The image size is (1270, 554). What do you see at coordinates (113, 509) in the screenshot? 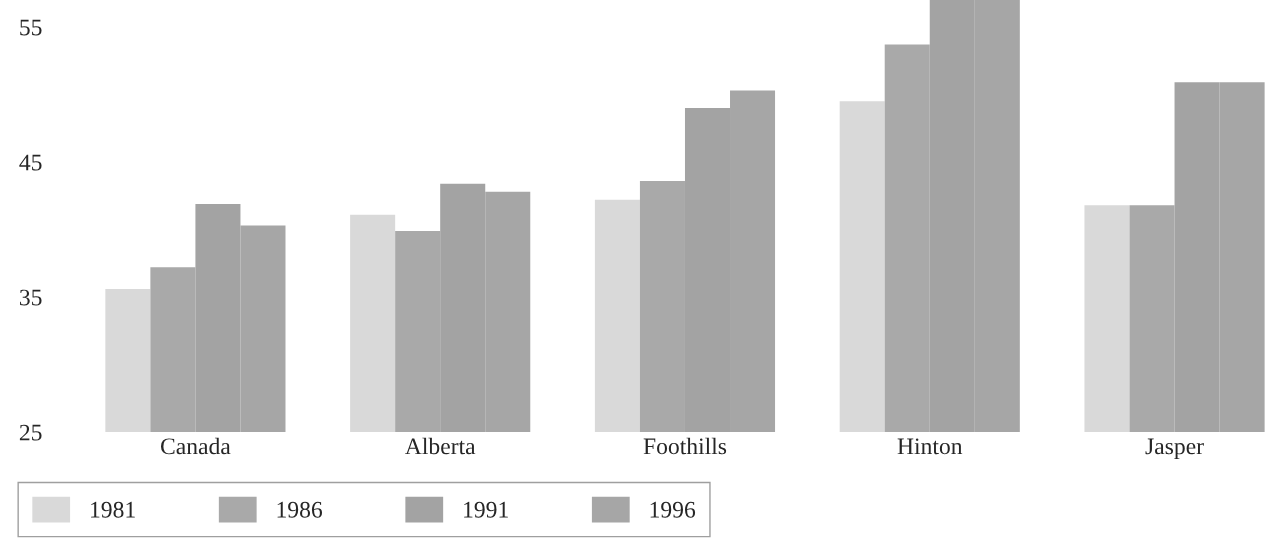
I see `legend-label: 1981` at bounding box center [113, 509].